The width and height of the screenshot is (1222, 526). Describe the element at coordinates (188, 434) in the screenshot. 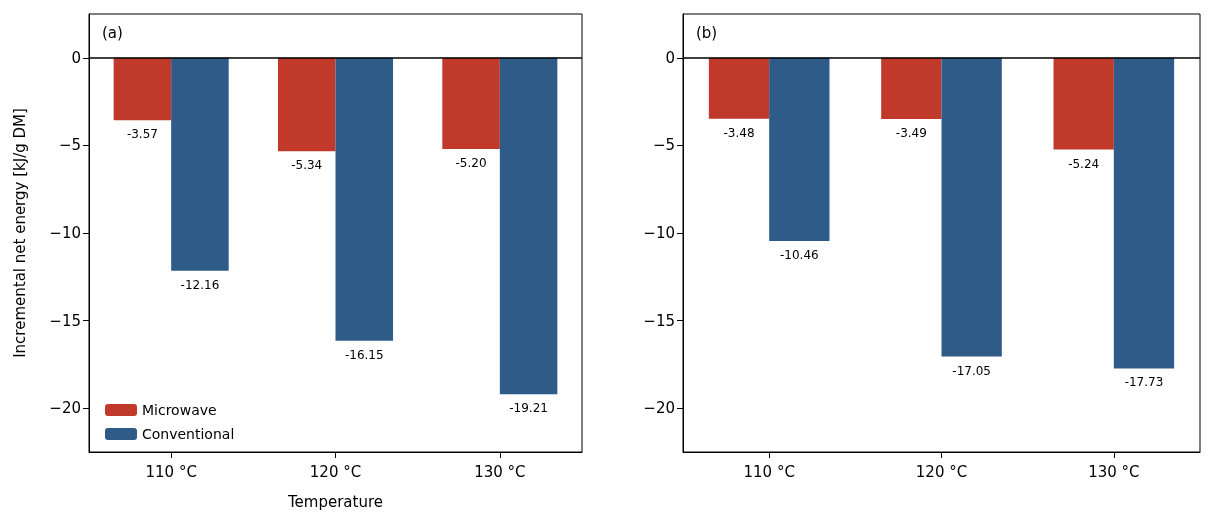

I see `legend-label: Conventional` at that location.